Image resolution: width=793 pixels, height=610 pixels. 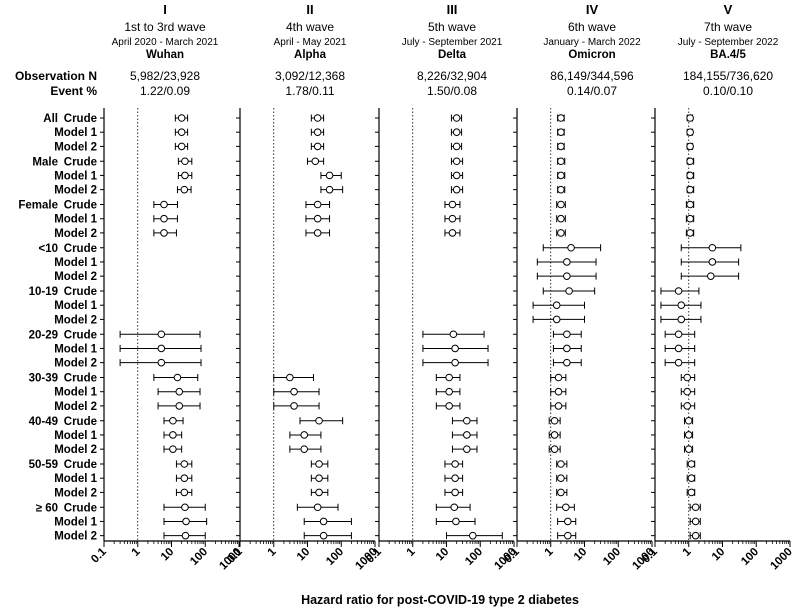 What do you see at coordinates (728, 91) in the screenshot?
I see `panel-event-pct: 0.10/0.10` at bounding box center [728, 91].